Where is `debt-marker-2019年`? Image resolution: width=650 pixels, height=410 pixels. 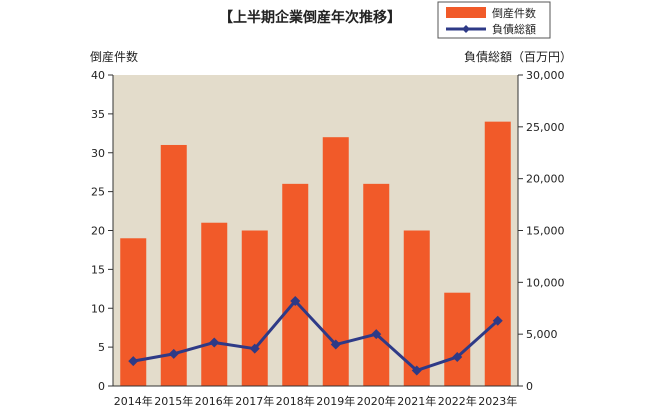 debt-marker-2019年 is located at coordinates (335, 344).